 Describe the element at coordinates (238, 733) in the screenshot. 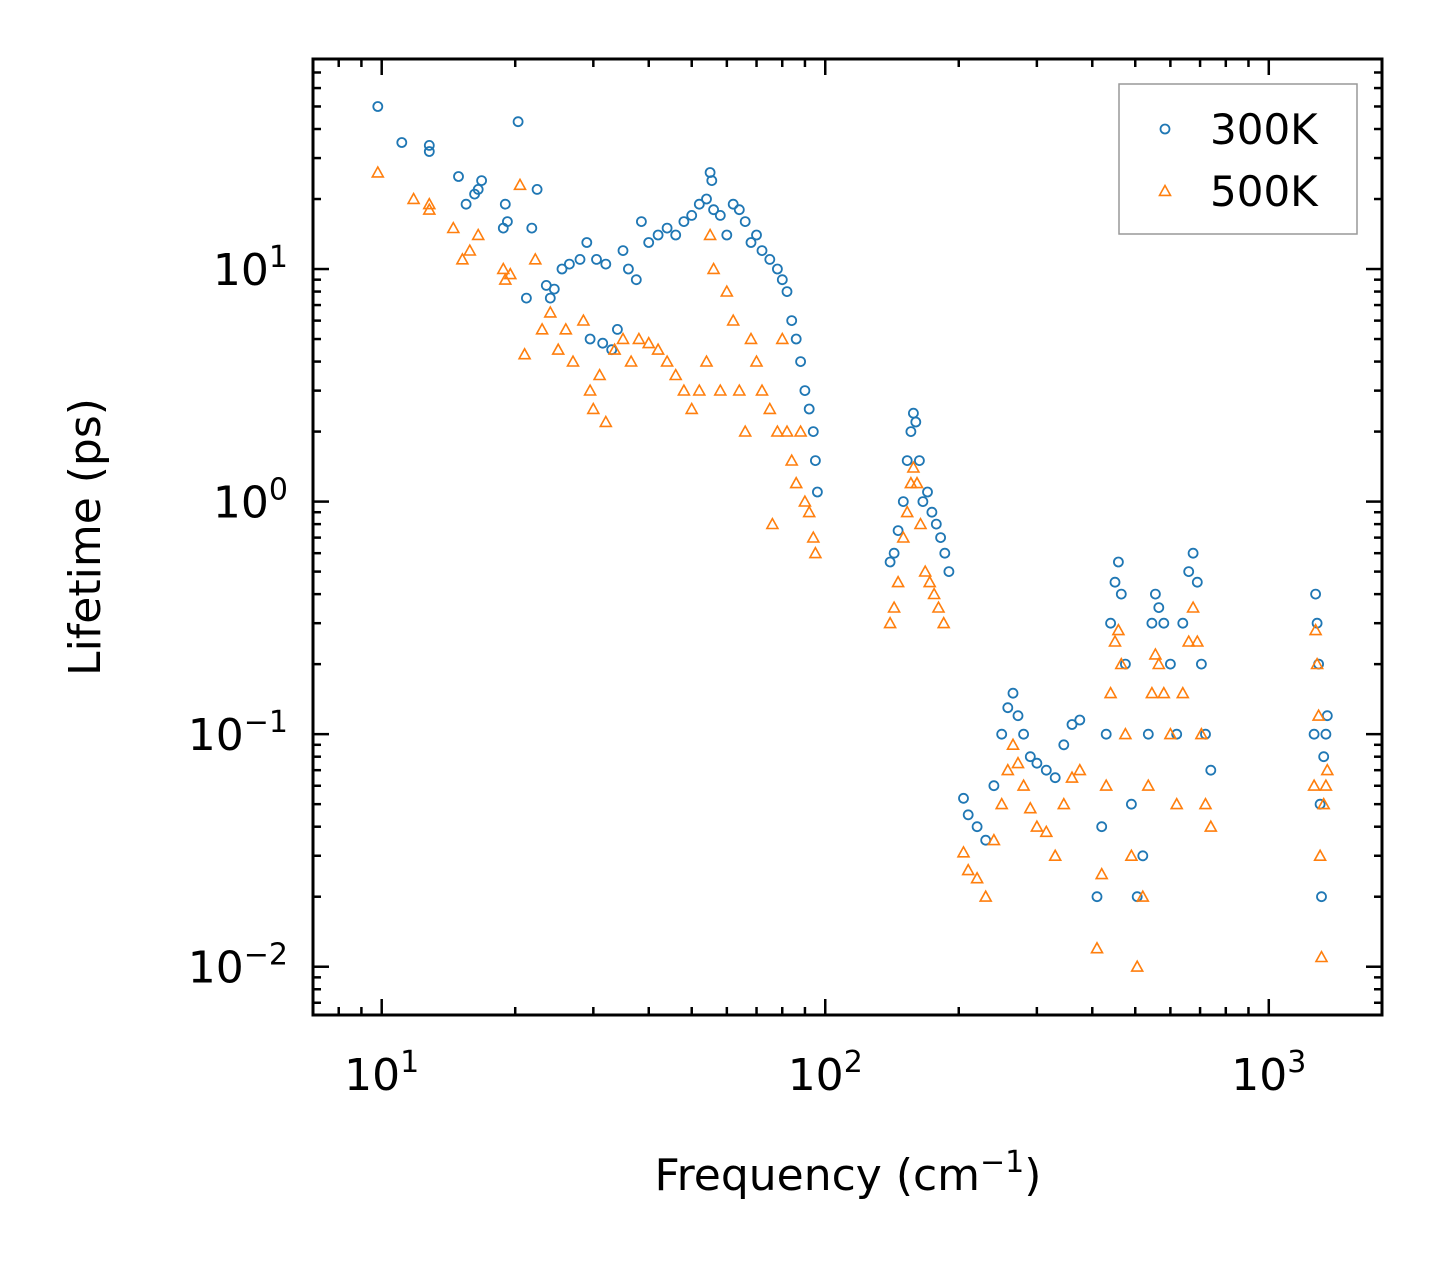

I see `y-tick-label: 10⁻¹` at that location.